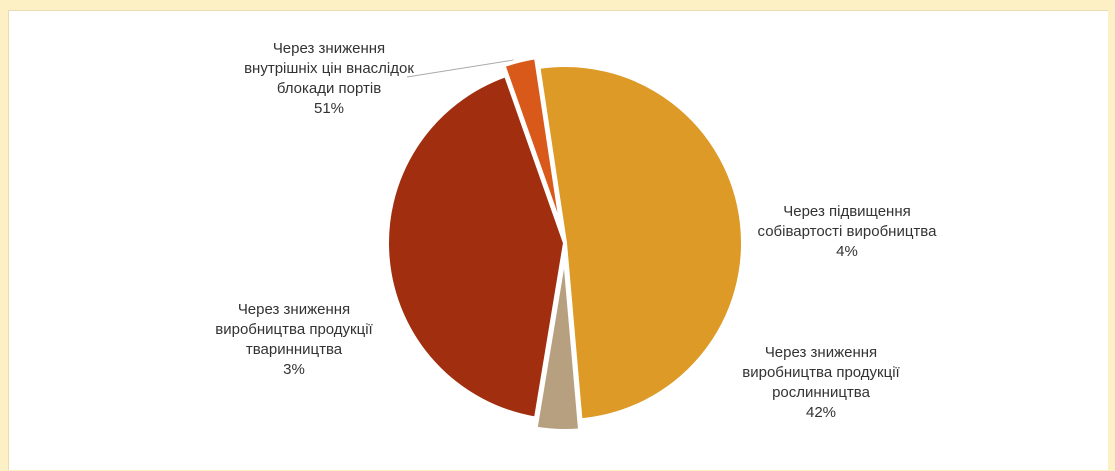 This screenshot has width=1115, height=471. Describe the element at coordinates (533, 145) in the screenshot. I see `slice-livestock-production` at that location.